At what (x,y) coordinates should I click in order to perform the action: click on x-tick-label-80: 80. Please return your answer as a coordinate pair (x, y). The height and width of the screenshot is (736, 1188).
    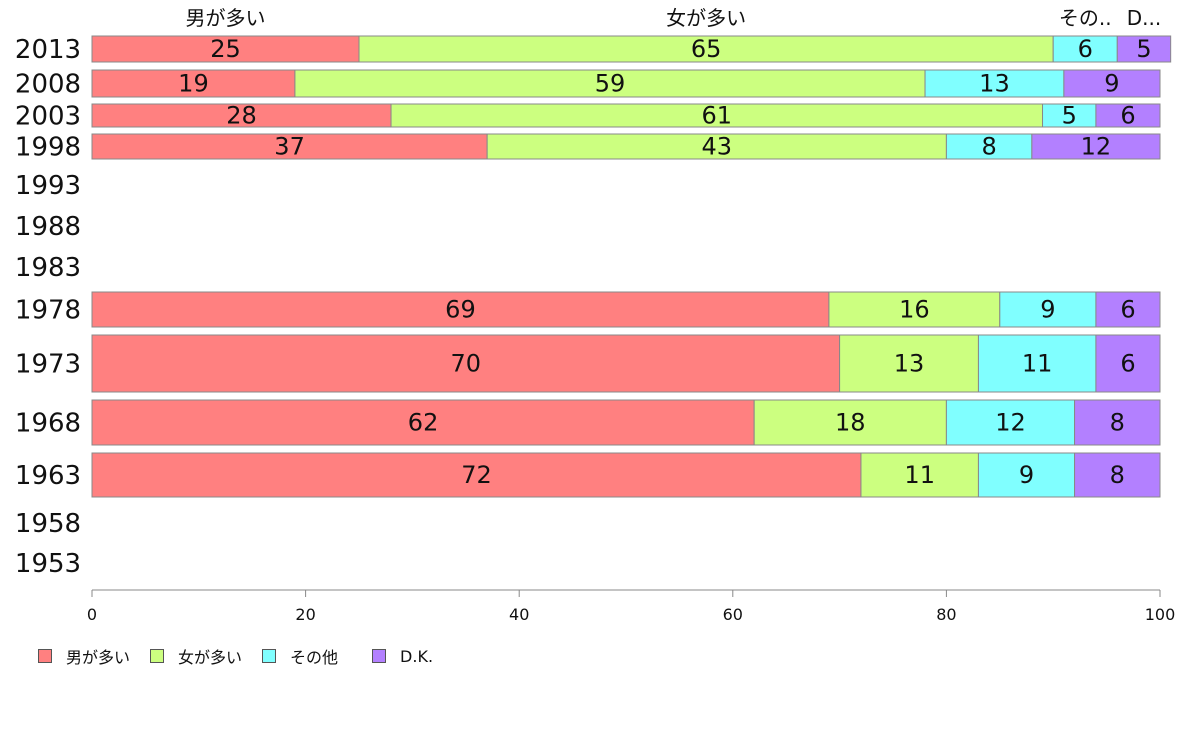
    Looking at the image, I should click on (946, 614).